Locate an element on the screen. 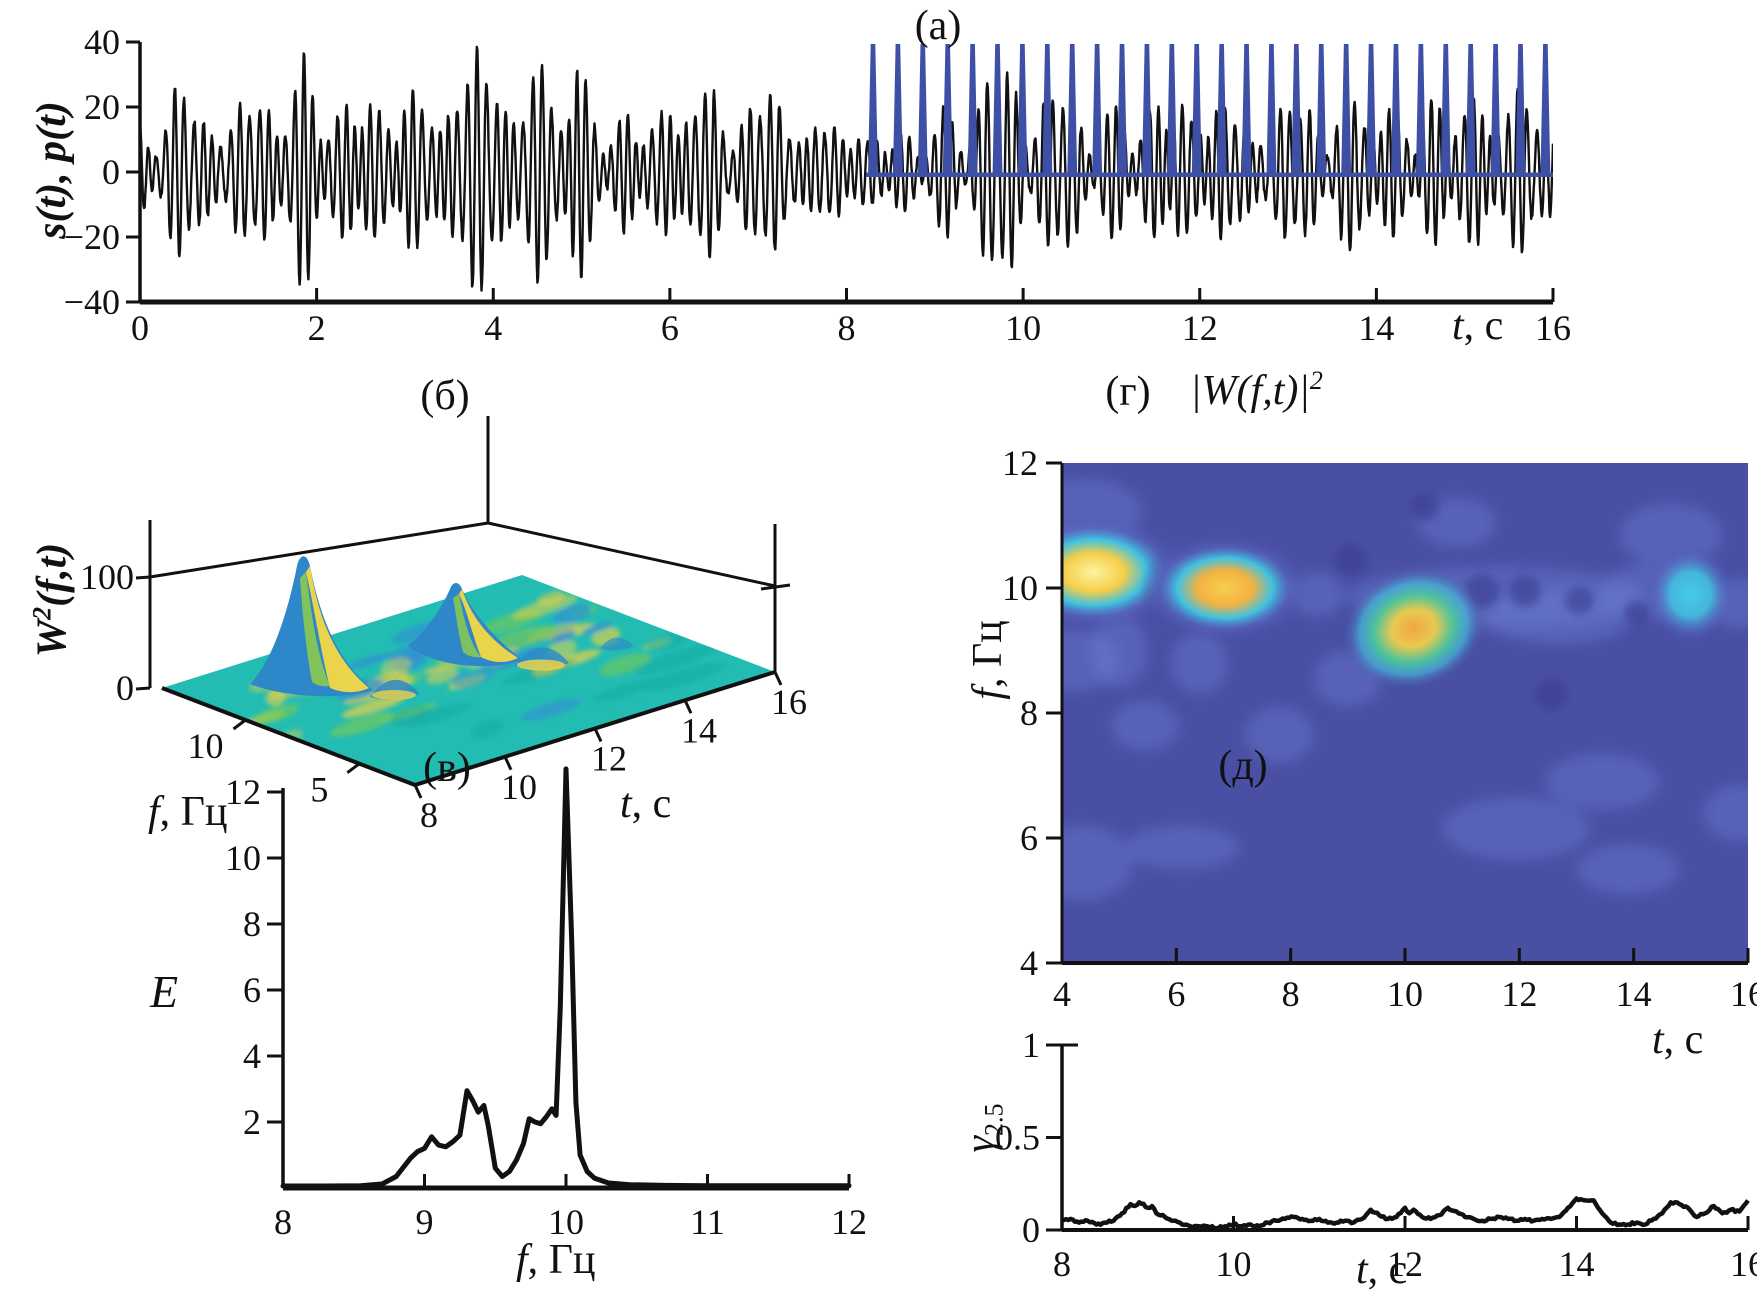 This screenshot has width=1757, height=1294. gamma-curve is located at coordinates (1405, 1213).